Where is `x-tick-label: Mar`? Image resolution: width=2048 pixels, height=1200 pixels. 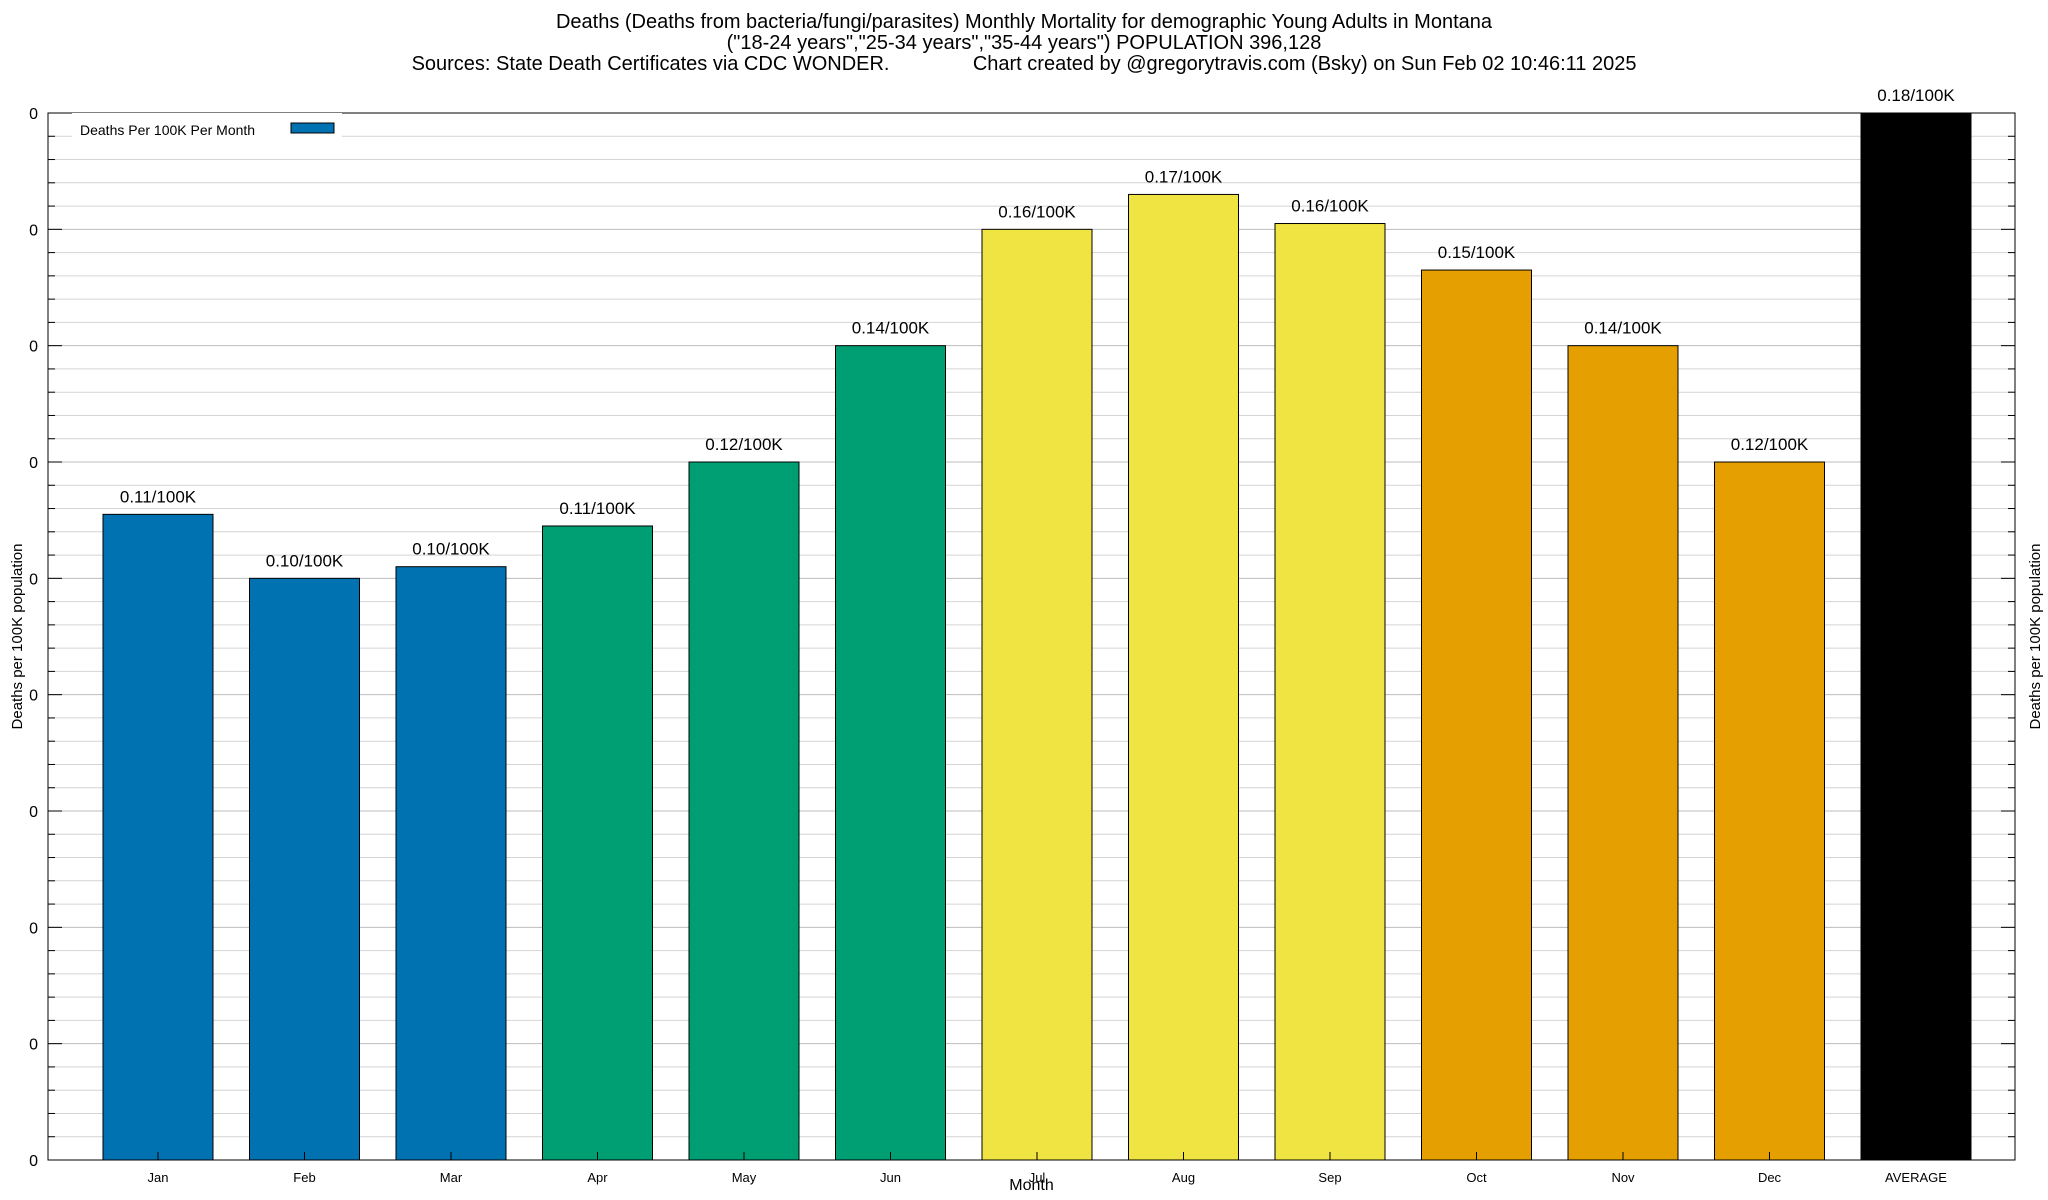 x-tick-label: Mar is located at coordinates (451, 1177).